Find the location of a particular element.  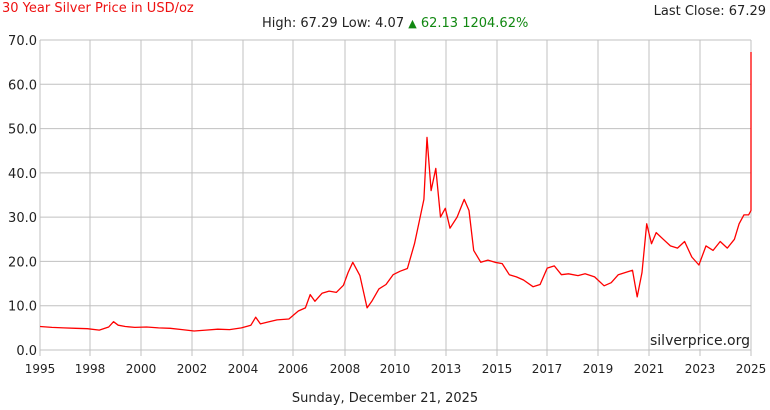

chart-title: 30 Year Silver Price in USD/oz is located at coordinates (98, 8).